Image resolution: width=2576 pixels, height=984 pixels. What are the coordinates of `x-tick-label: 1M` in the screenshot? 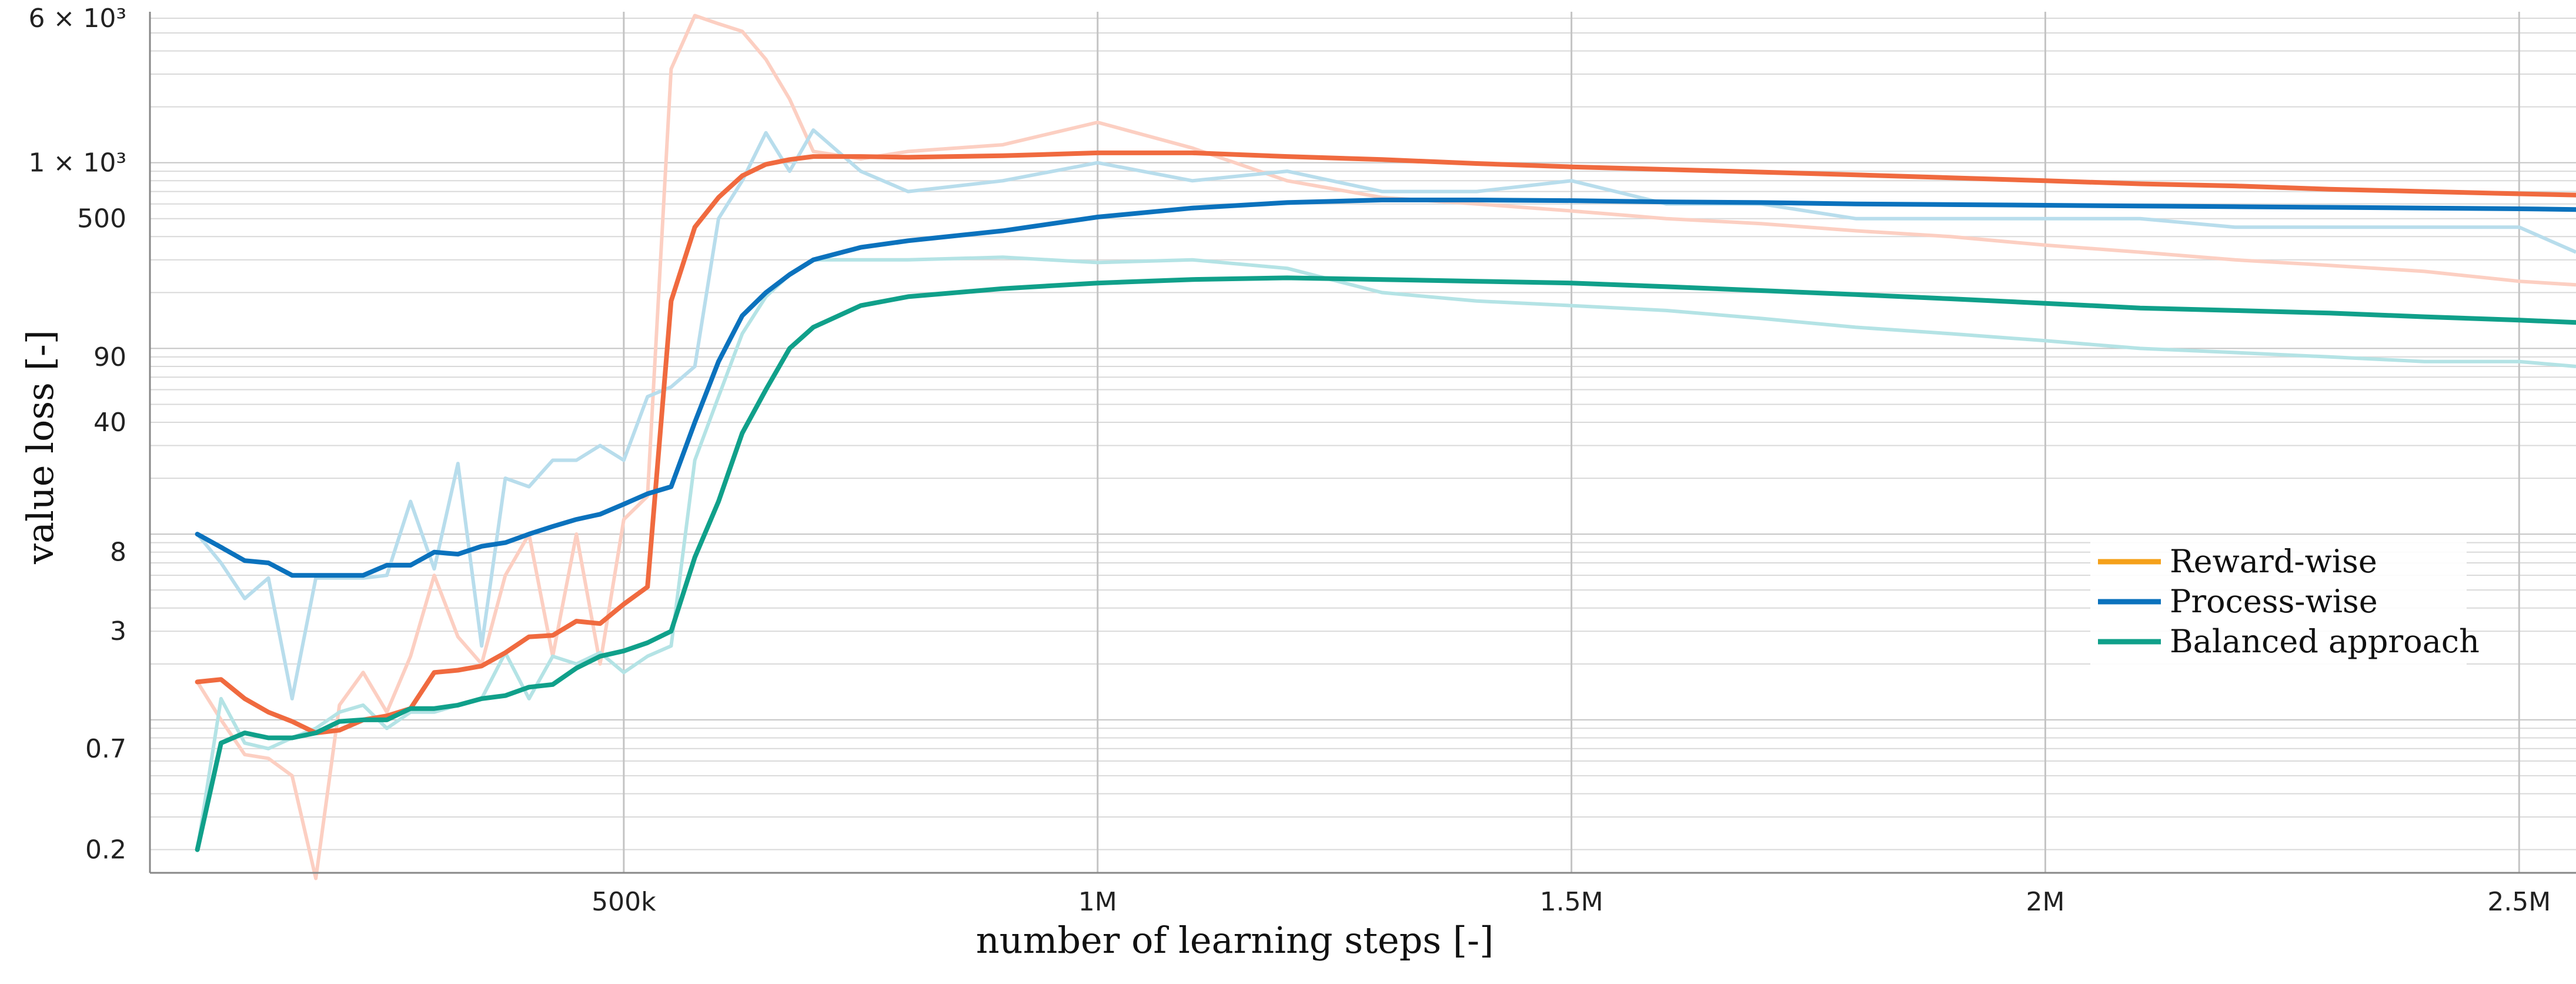 It's located at (1097, 902).